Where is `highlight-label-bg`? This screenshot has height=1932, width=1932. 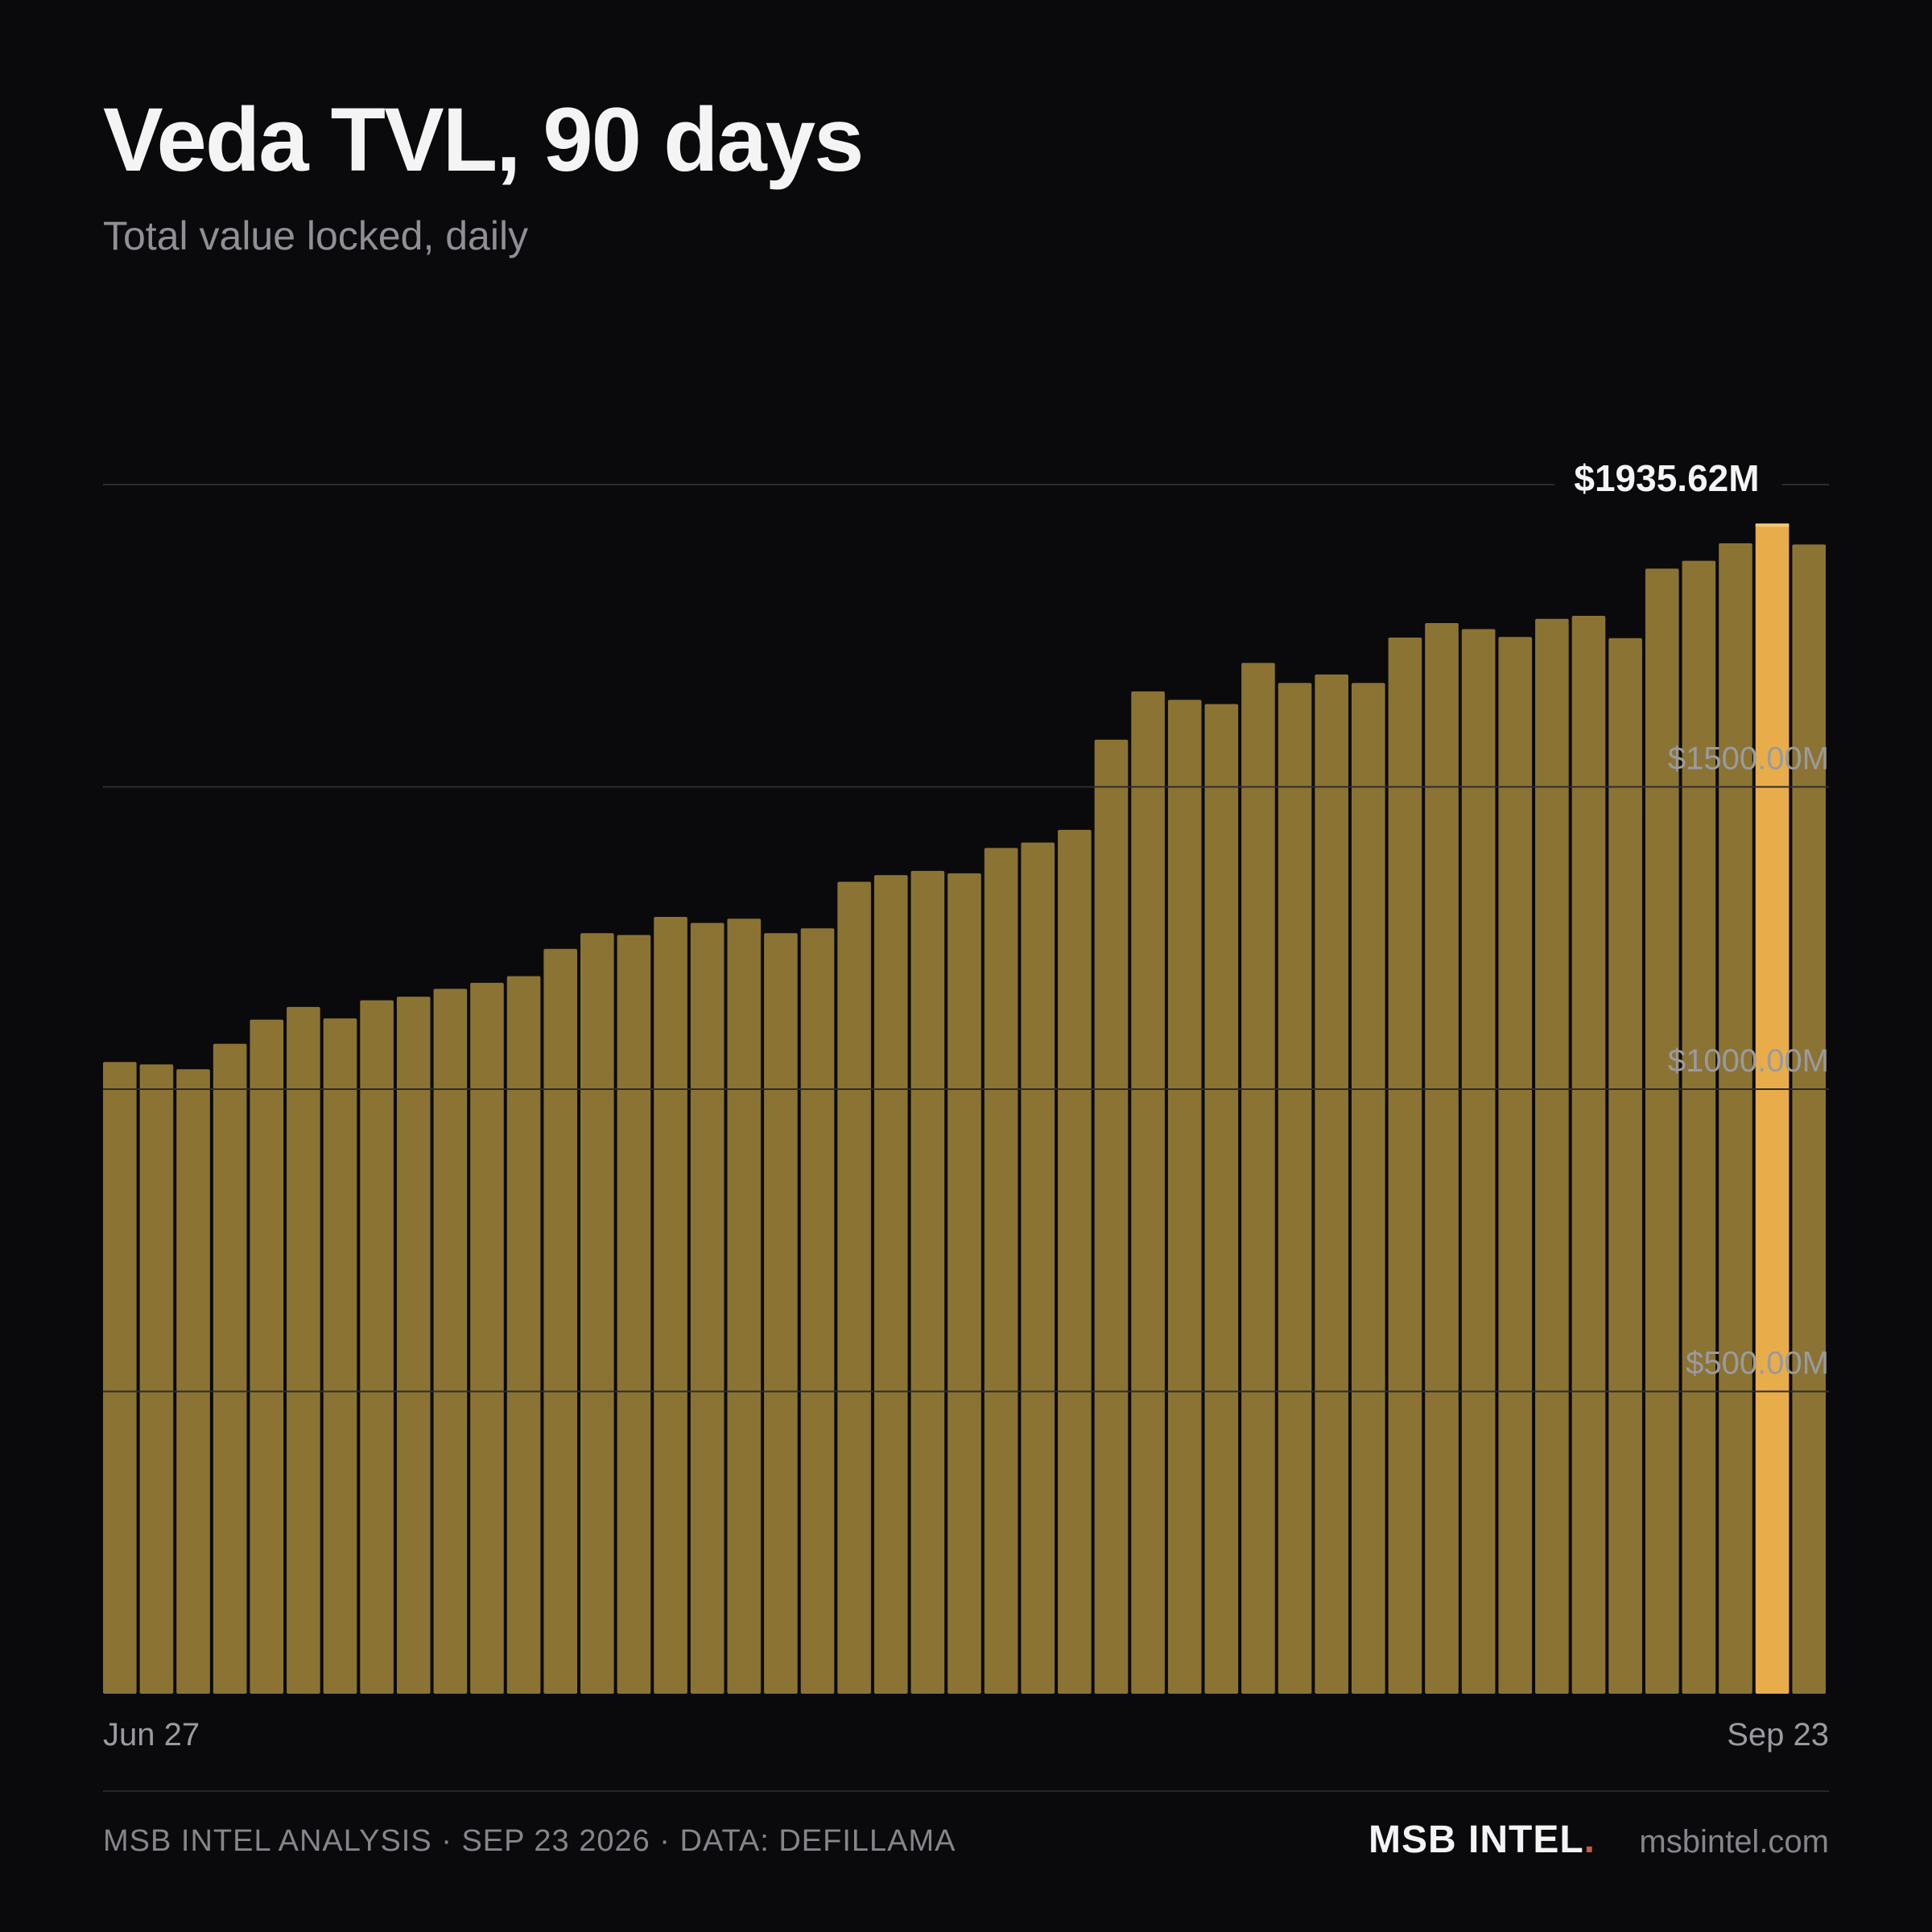 highlight-label-bg is located at coordinates (1668, 480).